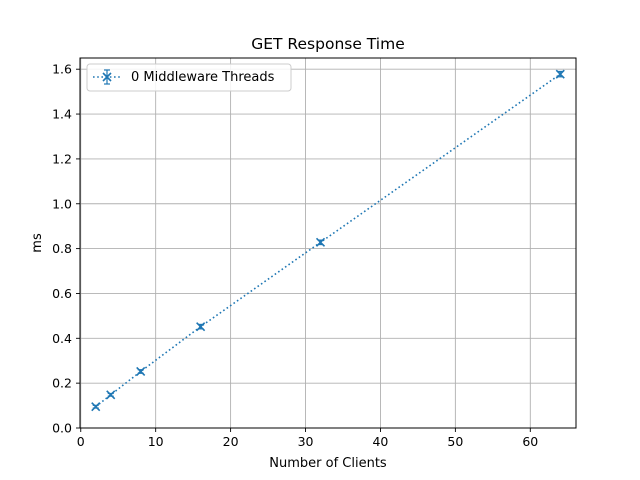 This screenshot has height=480, width=640. Describe the element at coordinates (62, 203) in the screenshot. I see `y-tick-label: 1.0` at that location.